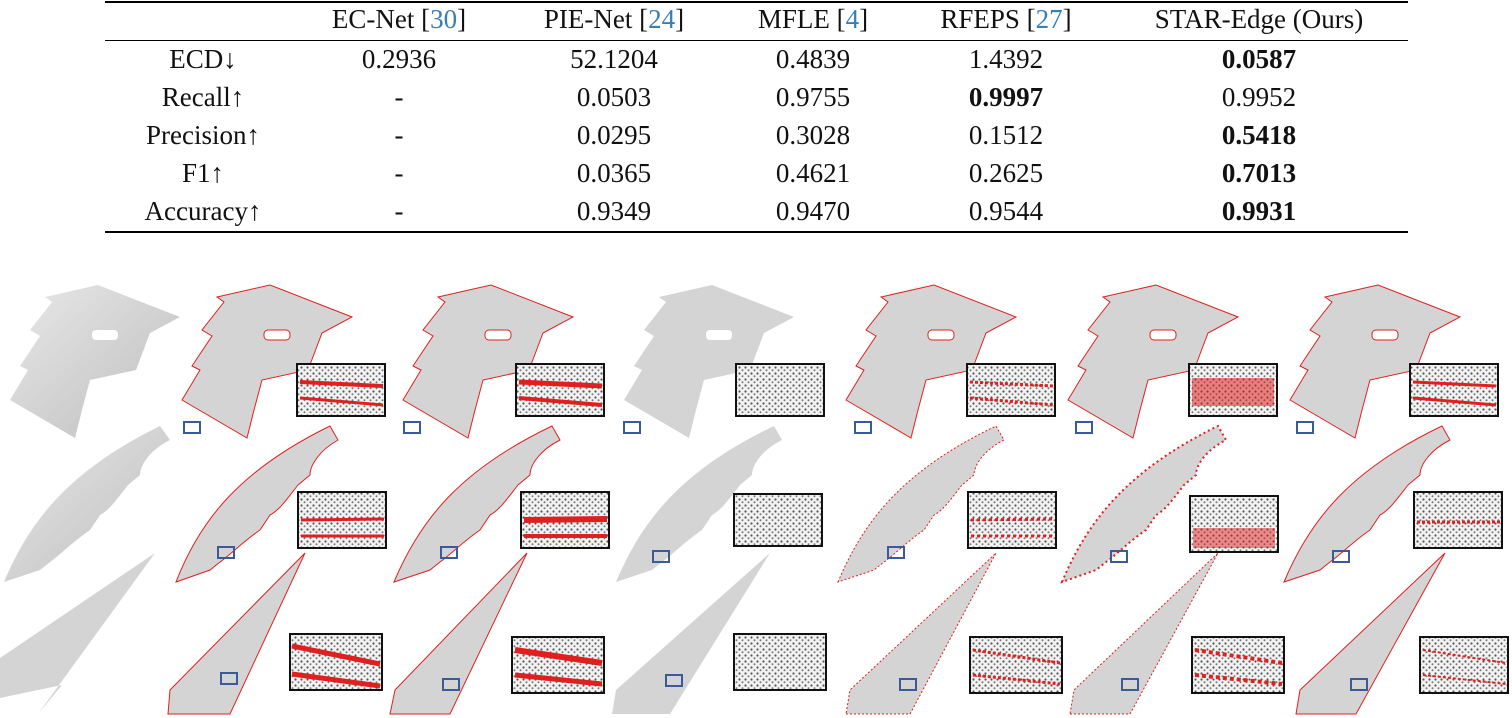  Describe the element at coordinates (444, 19) in the screenshot. I see `citation-link: 30` at that location.